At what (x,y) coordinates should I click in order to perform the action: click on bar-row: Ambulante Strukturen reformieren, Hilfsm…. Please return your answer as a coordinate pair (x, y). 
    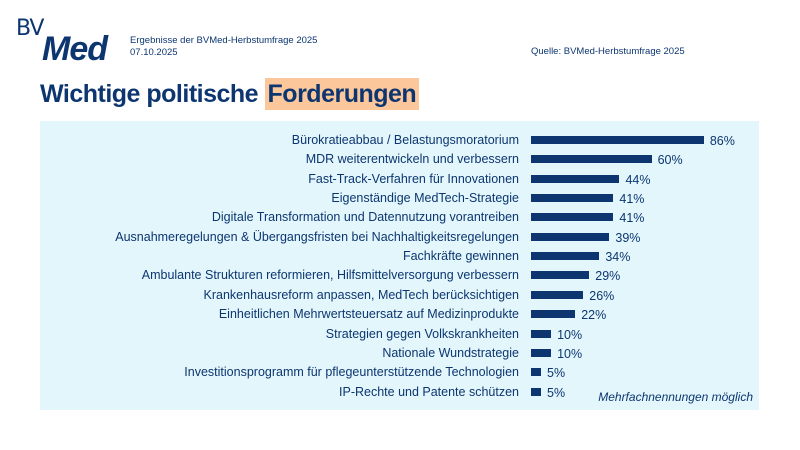
    Looking at the image, I should click on (399, 276).